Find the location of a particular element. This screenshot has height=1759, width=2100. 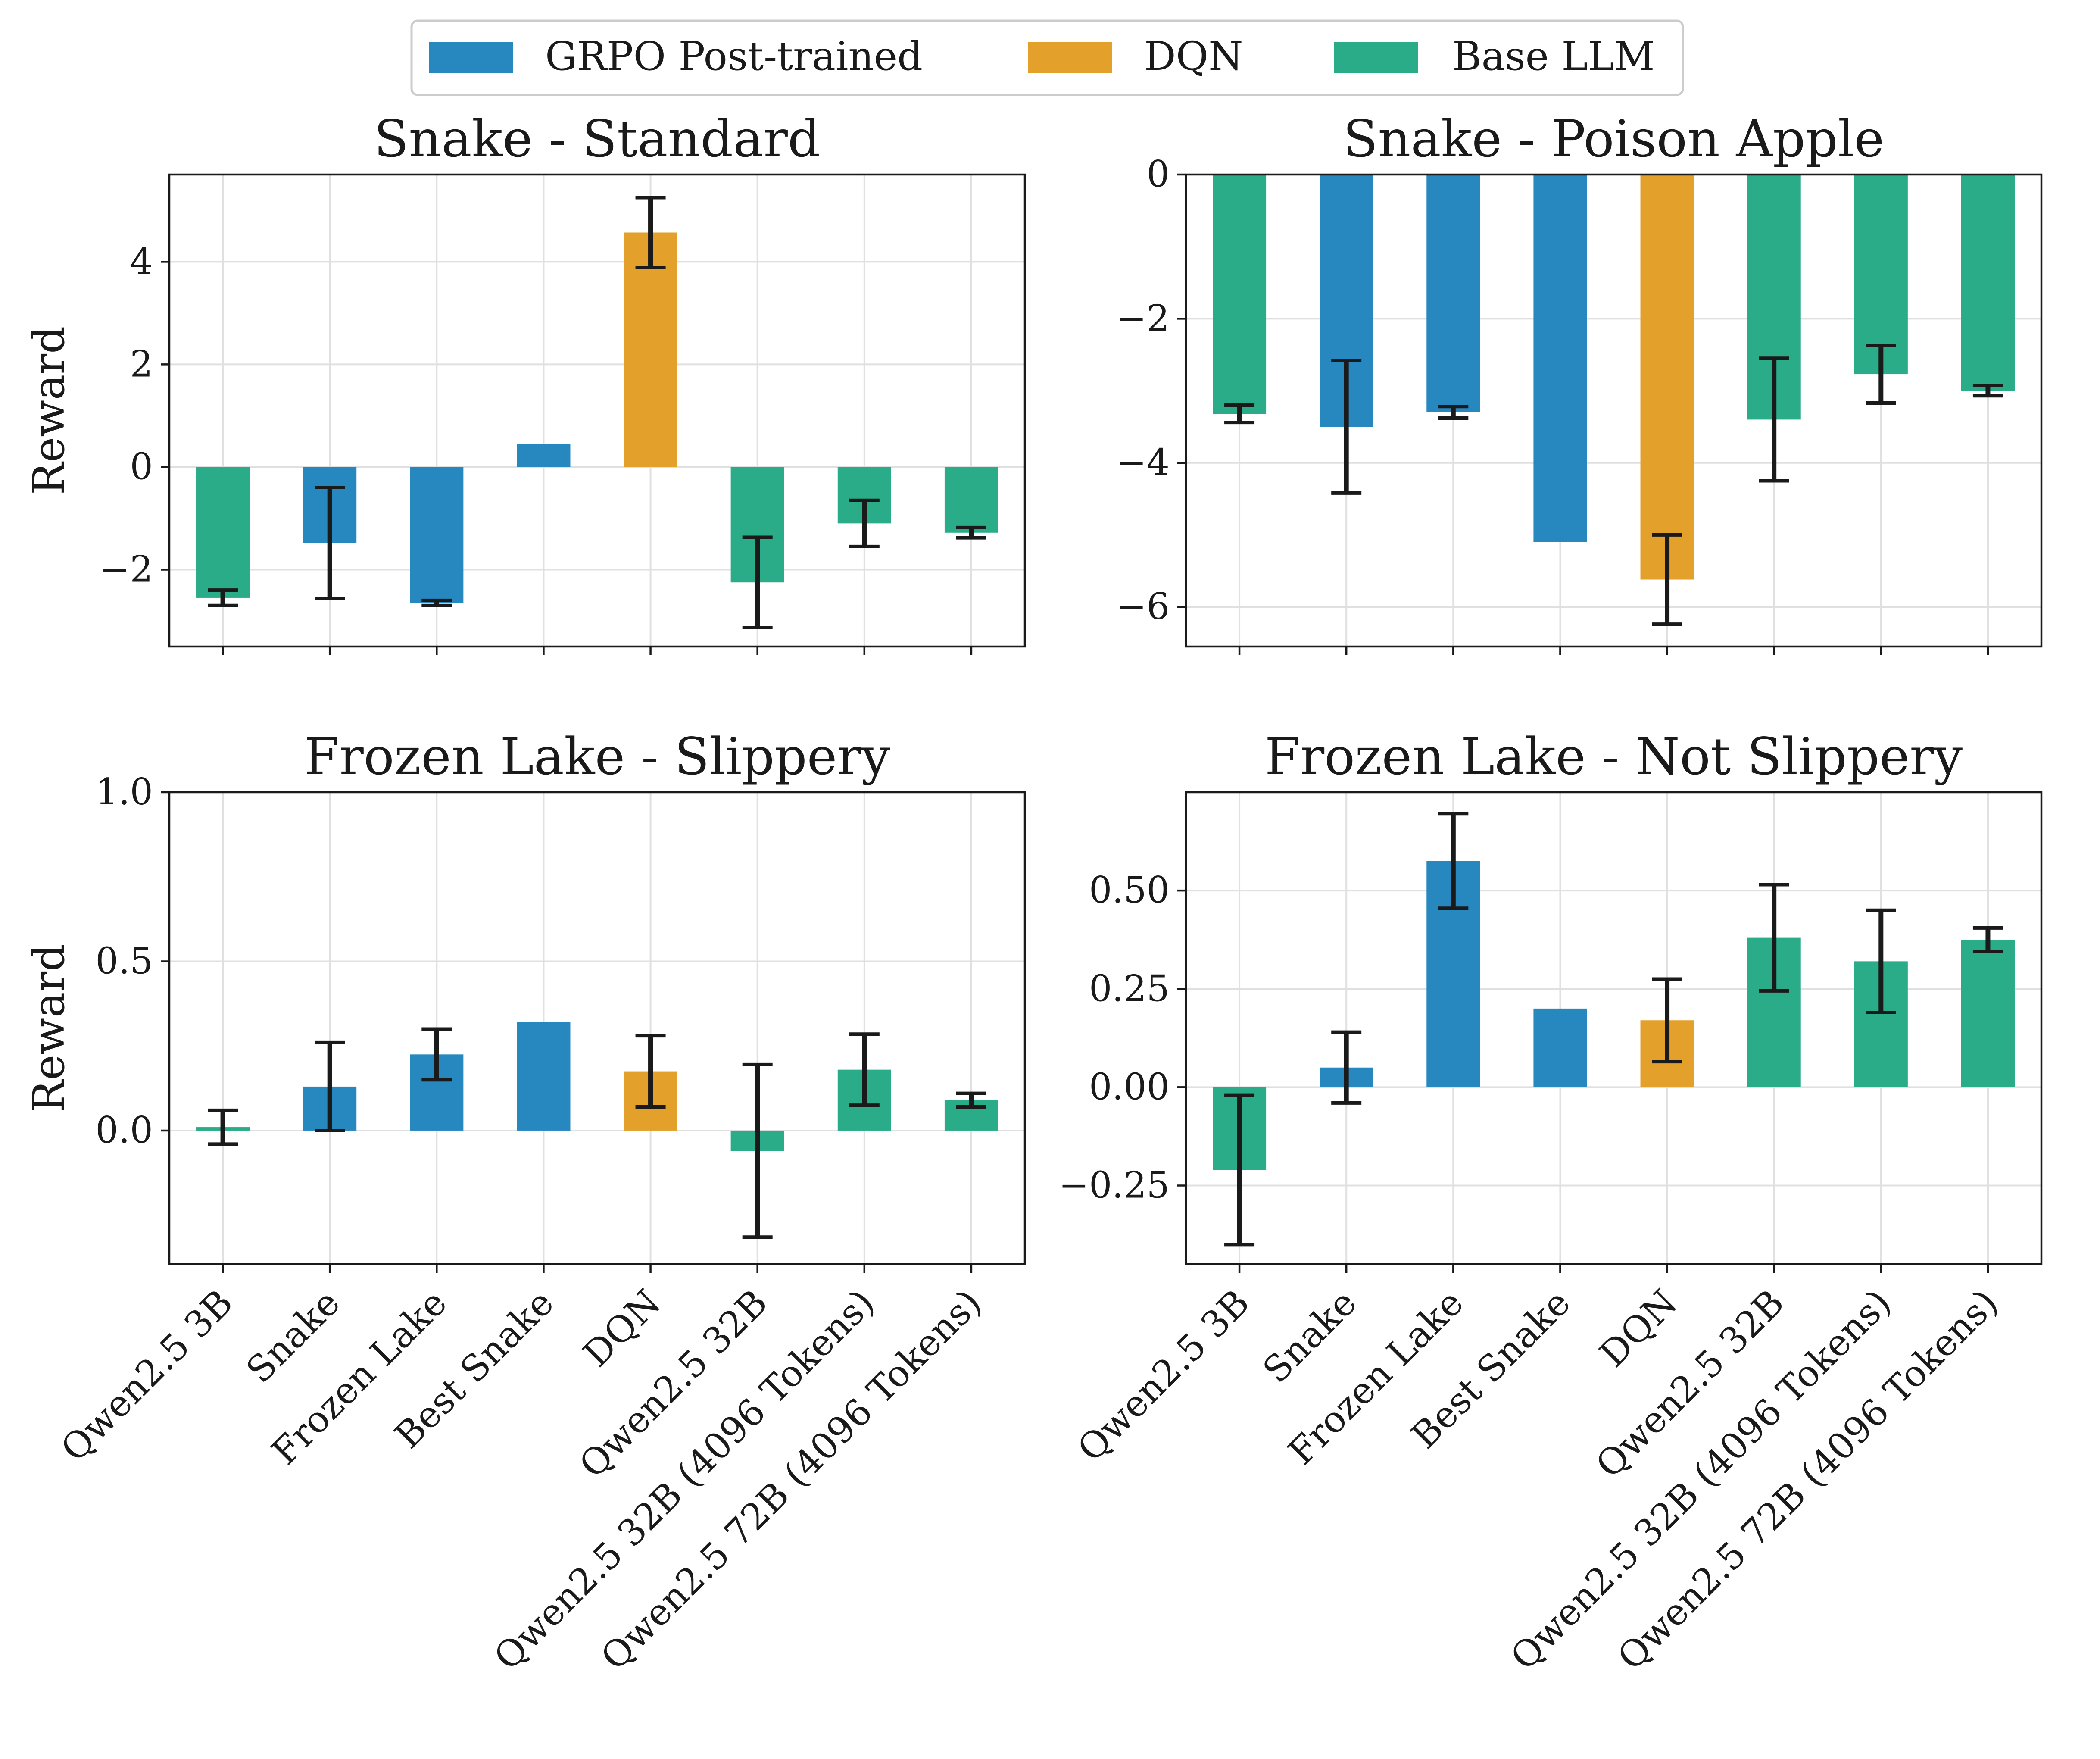

y-tick-label: −4 is located at coordinates (1143, 462).